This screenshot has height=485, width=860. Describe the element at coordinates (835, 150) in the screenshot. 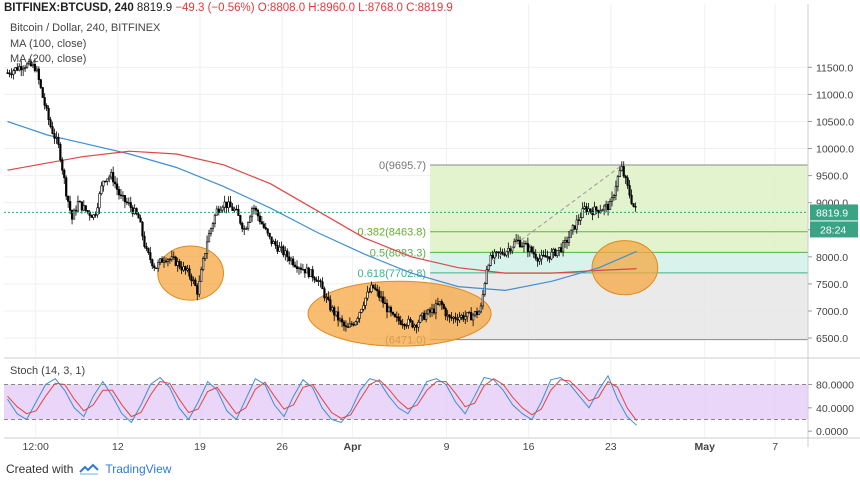

I see `price-tick-label: 10000.0` at that location.